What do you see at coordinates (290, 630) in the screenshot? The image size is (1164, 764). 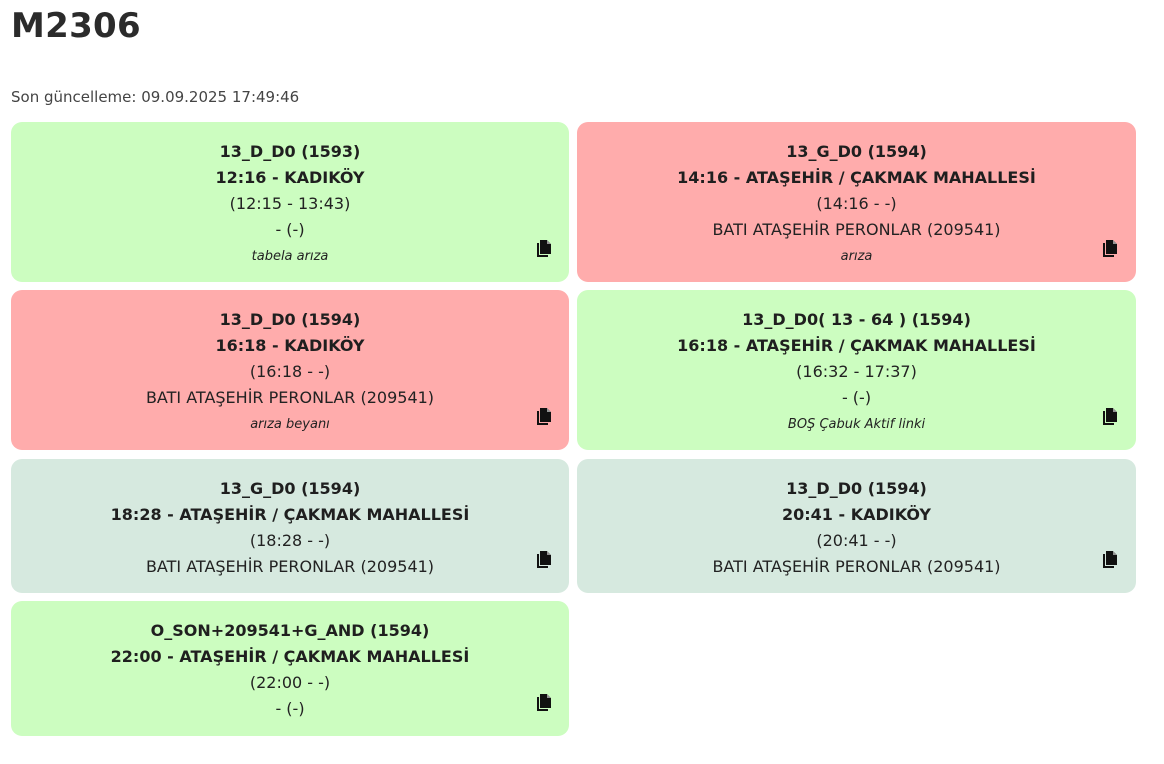 I see `route-code: O_SON+209541+G_AND (1594)` at bounding box center [290, 630].